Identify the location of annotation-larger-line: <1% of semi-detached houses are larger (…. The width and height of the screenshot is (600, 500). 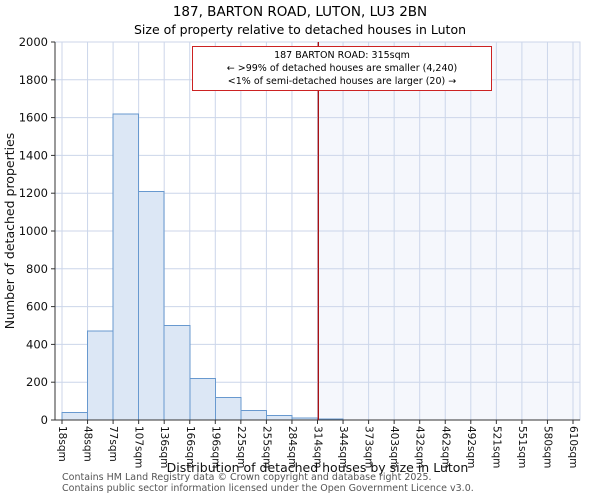
(342, 81).